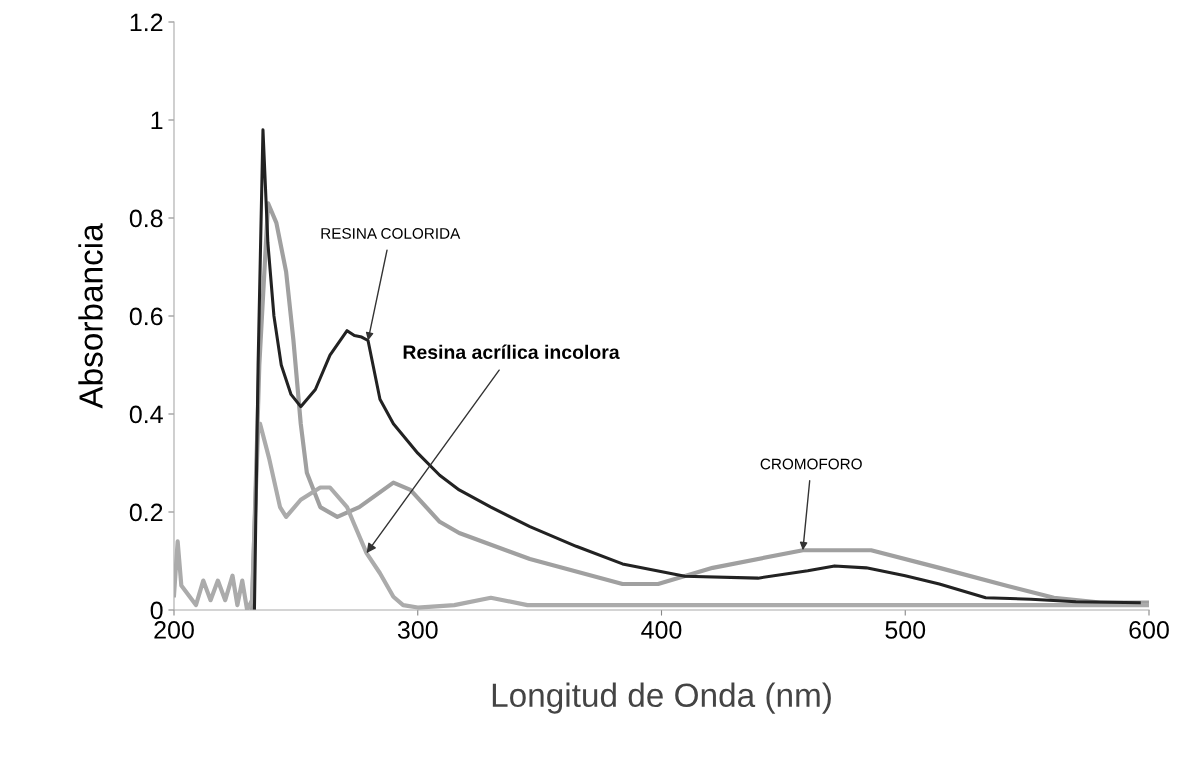 Image resolution: width=1186 pixels, height=766 pixels. I want to click on x-tick-label: 300, so click(417, 630).